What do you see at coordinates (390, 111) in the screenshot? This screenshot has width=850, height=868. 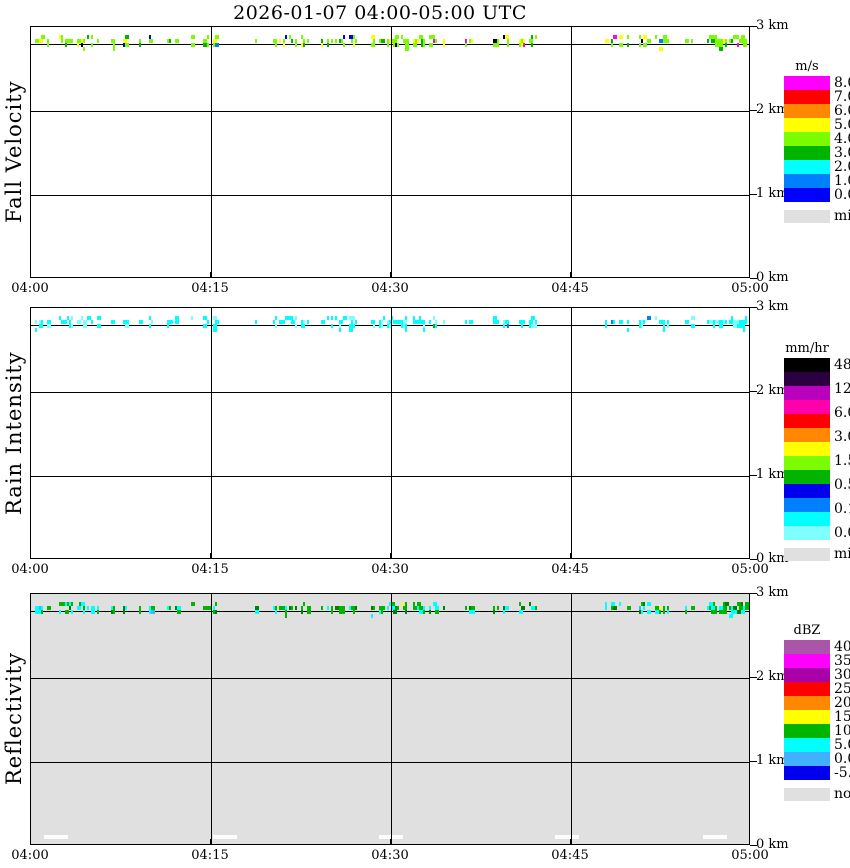 I see `gridline-horizontal` at bounding box center [390, 111].